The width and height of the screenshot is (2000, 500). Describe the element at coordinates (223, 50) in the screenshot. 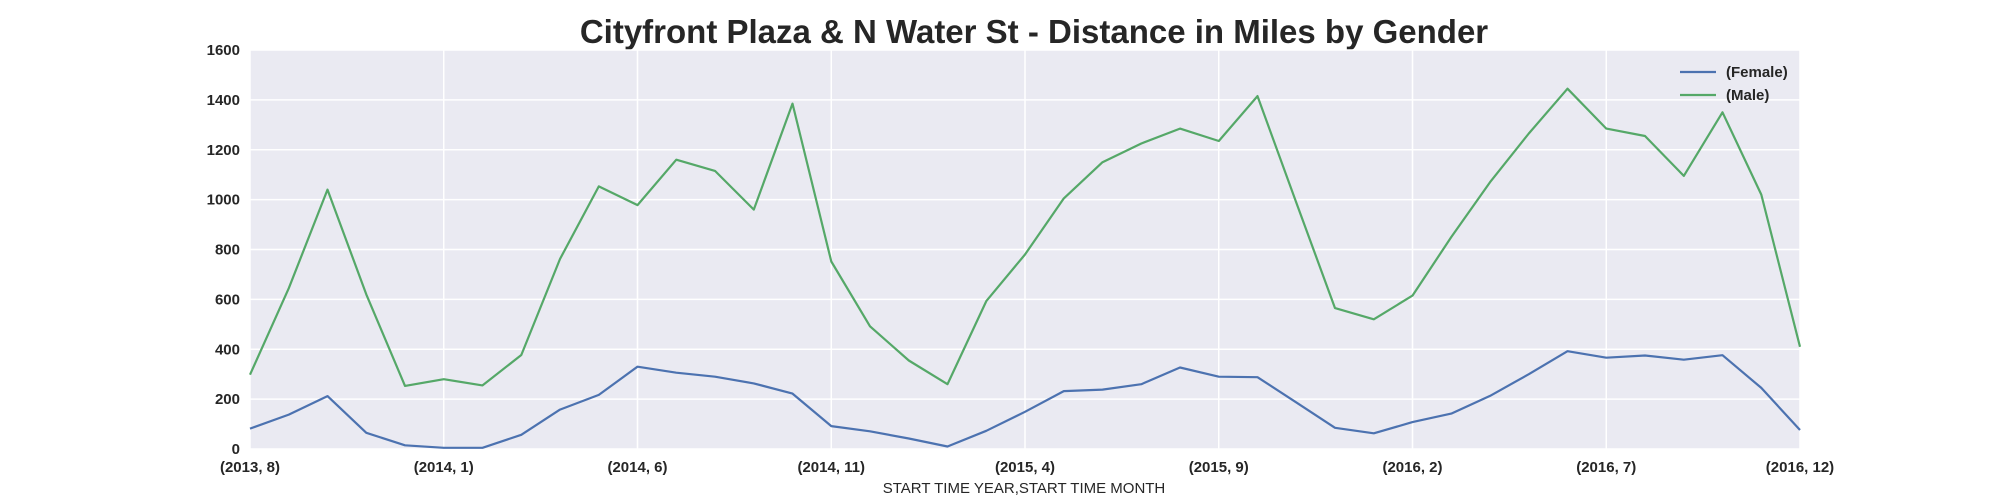

I see `y-tick-label: 1600` at that location.